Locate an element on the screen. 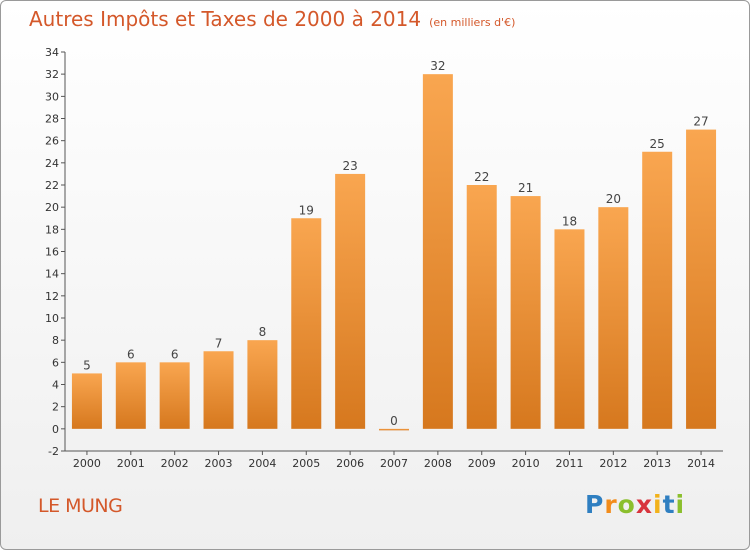  y-tick-label: 0 is located at coordinates (55, 429).